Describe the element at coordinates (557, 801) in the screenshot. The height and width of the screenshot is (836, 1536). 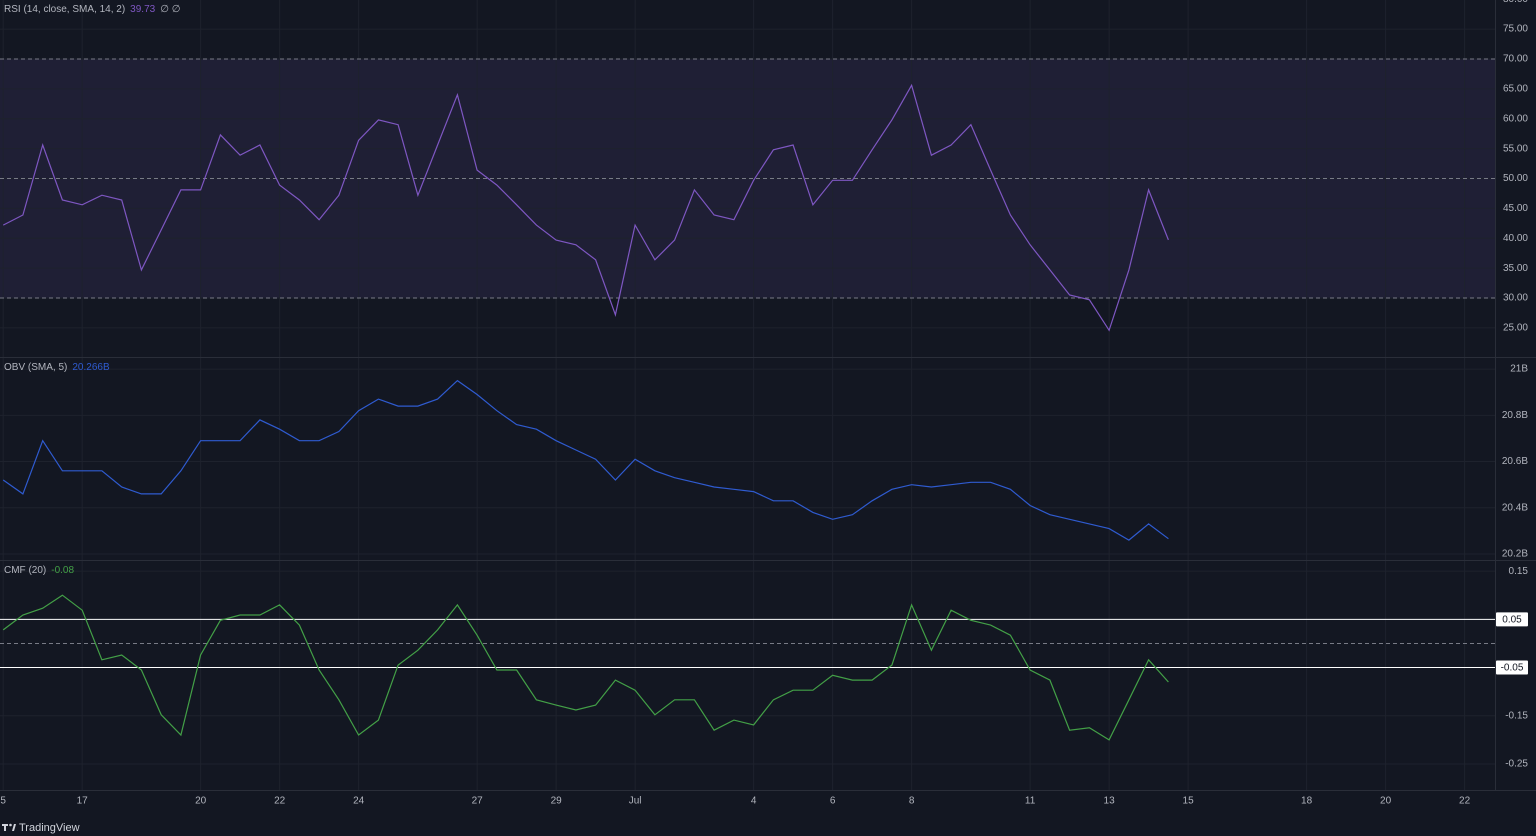
I see `x-tick-label: 29` at that location.